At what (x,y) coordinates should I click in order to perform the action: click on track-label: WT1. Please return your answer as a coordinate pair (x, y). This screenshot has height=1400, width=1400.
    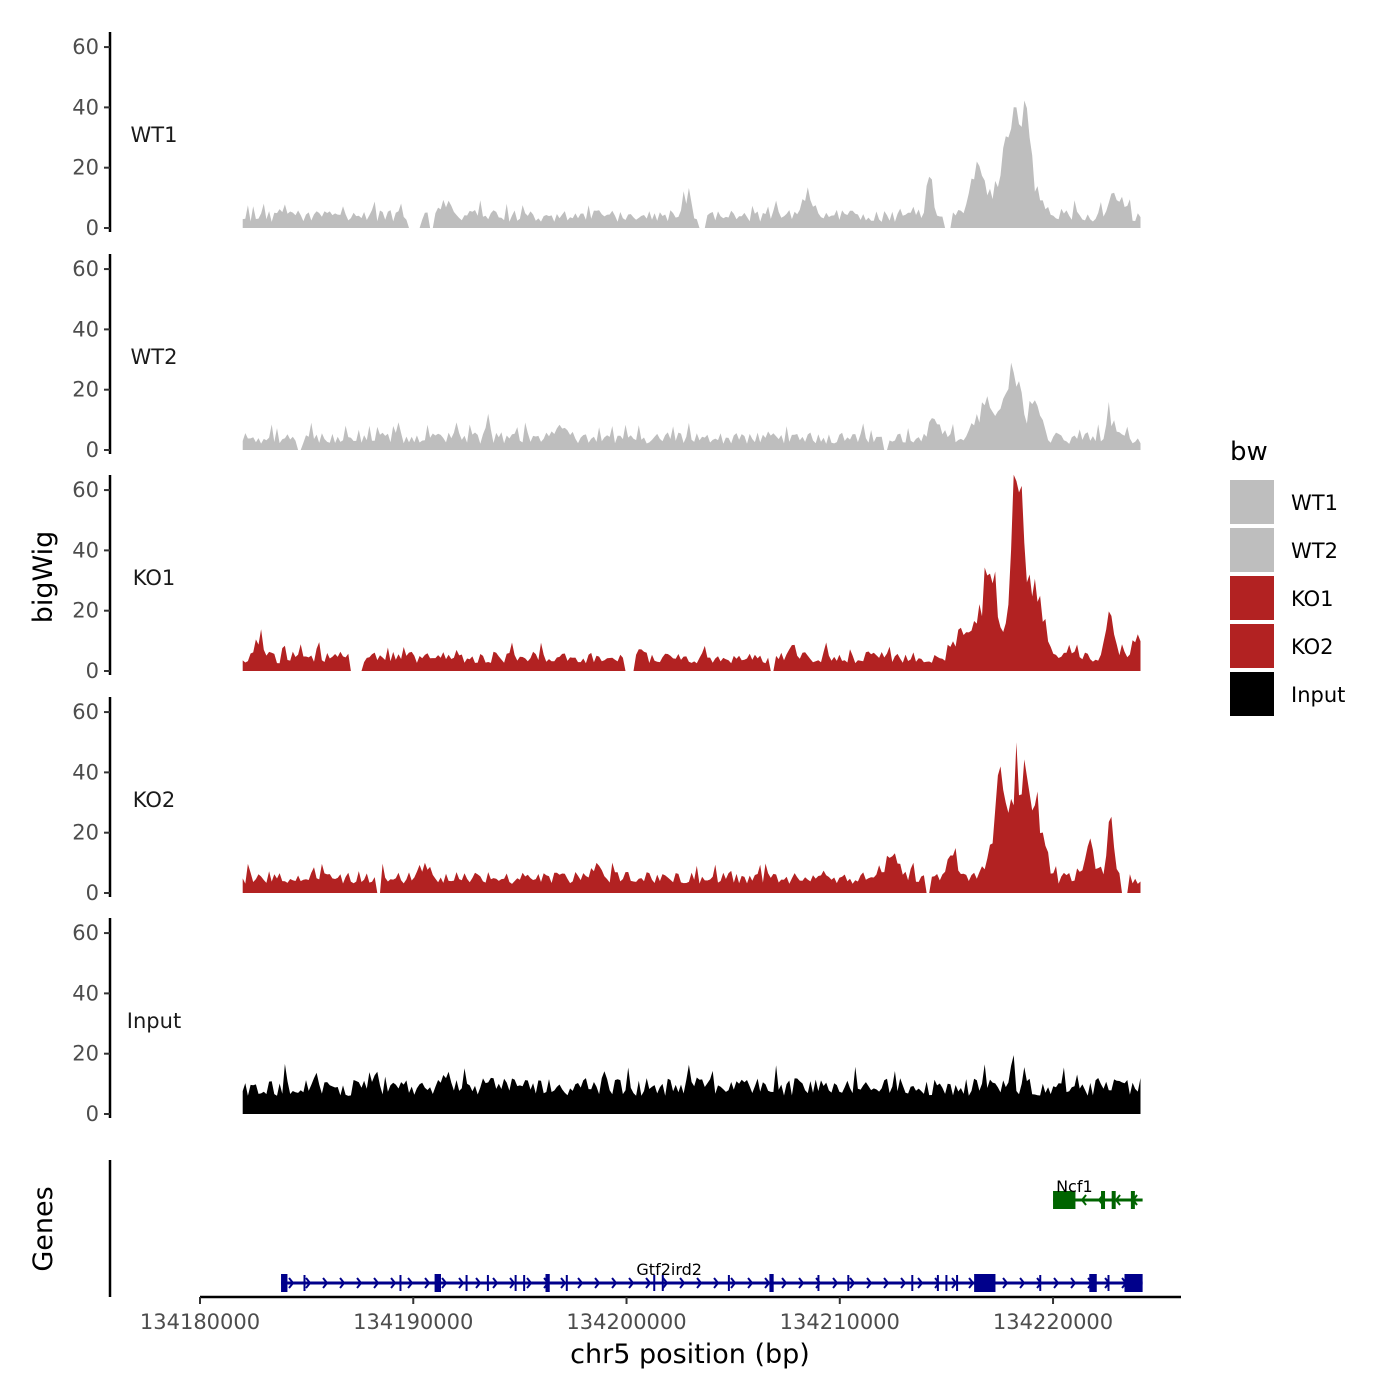
    Looking at the image, I should click on (154, 135).